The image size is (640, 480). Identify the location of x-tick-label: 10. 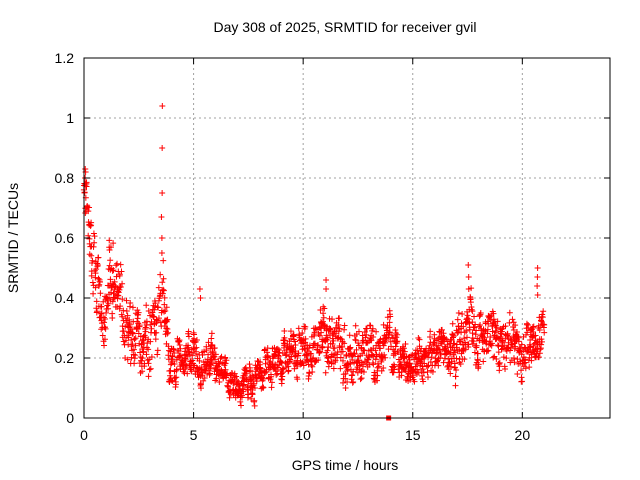
(303, 435).